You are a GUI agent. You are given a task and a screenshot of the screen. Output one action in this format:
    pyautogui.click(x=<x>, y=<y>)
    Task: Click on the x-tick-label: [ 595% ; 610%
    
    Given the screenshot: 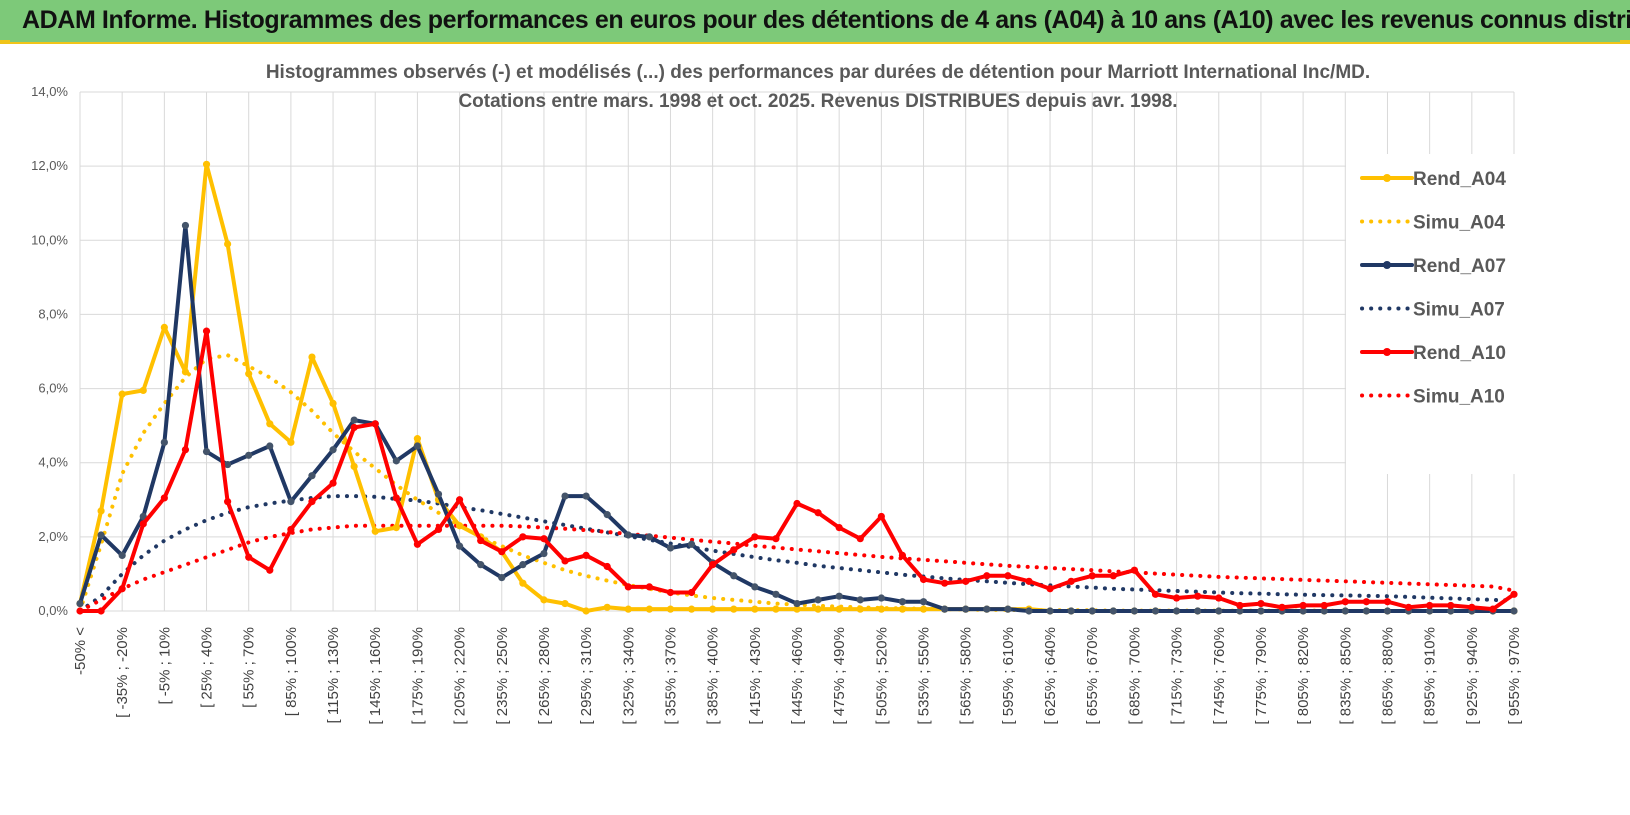 What is the action you would take?
    pyautogui.click(x=1008, y=676)
    